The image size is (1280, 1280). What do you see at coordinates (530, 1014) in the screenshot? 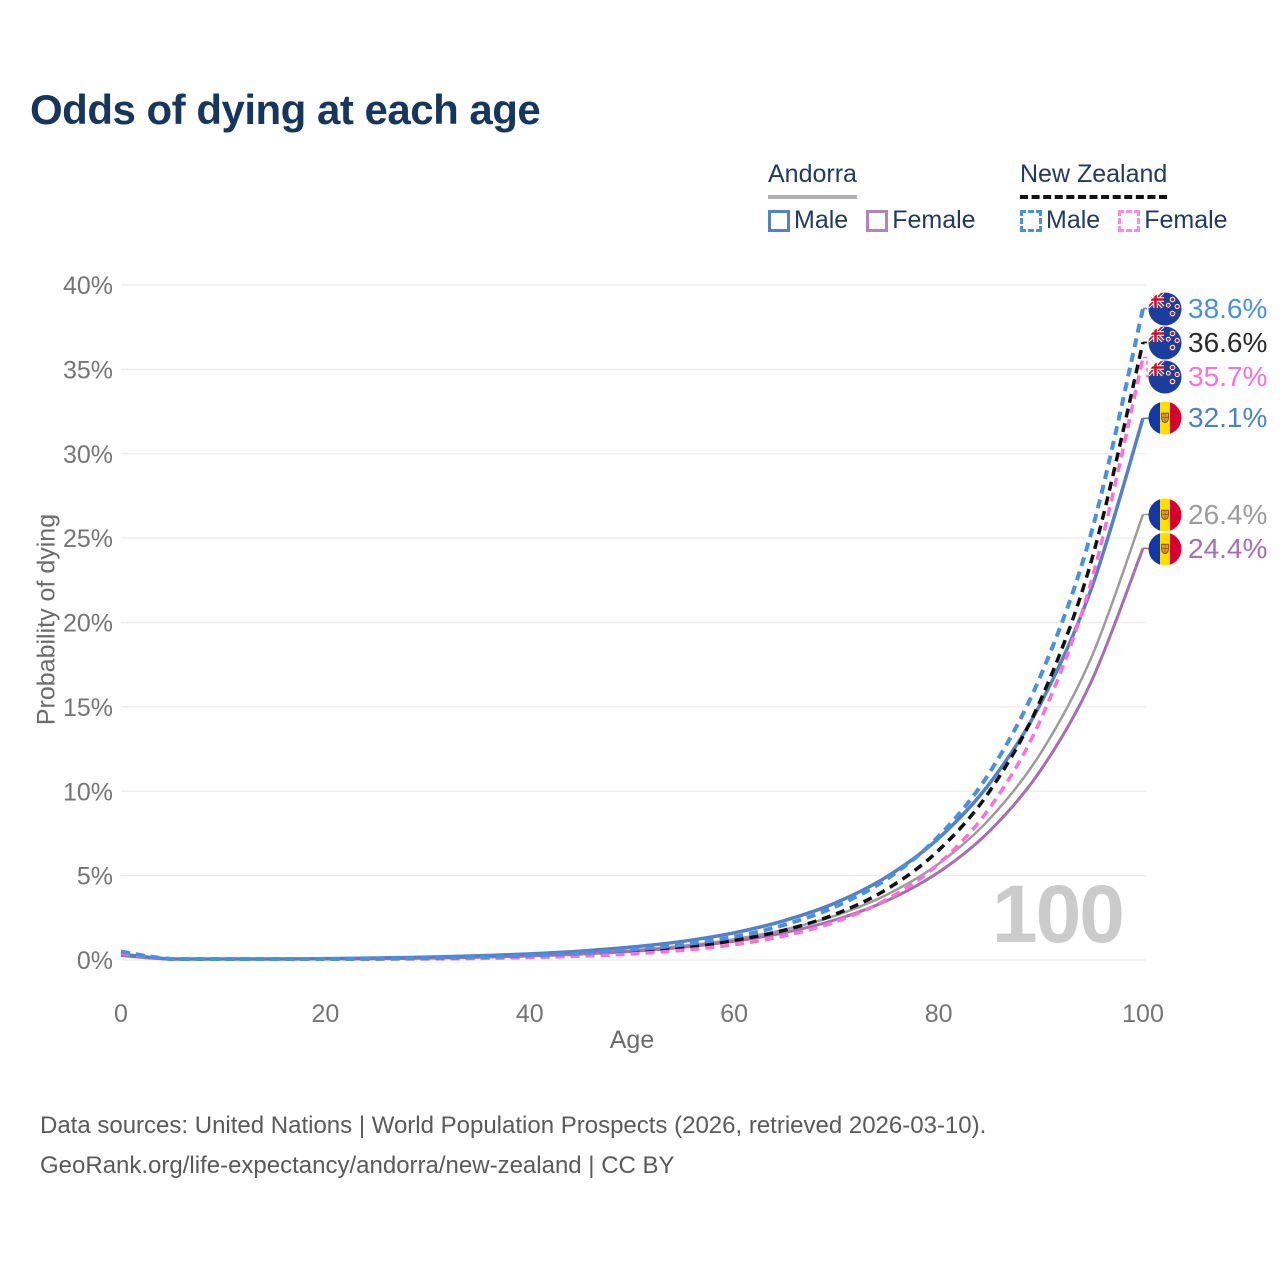
I see `x-tick-label: 40` at bounding box center [530, 1014].